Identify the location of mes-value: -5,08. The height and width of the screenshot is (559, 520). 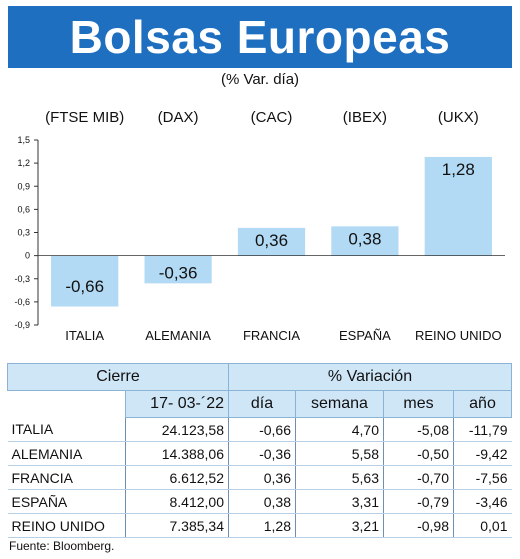
(418, 429).